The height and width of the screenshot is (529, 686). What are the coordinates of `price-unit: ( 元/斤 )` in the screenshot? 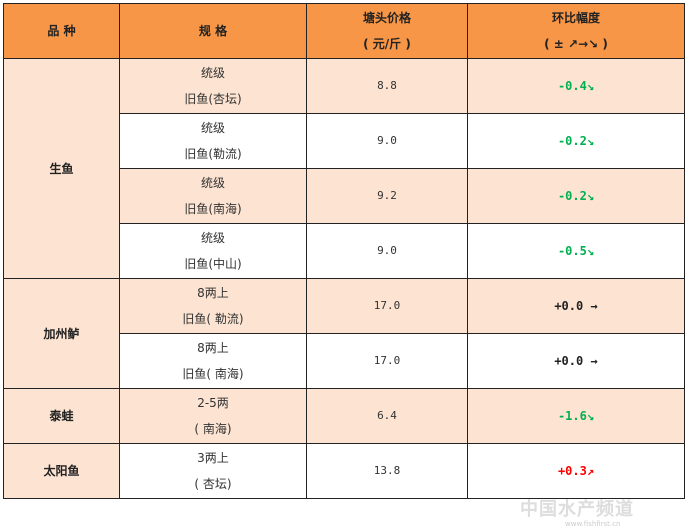 It's located at (387, 44).